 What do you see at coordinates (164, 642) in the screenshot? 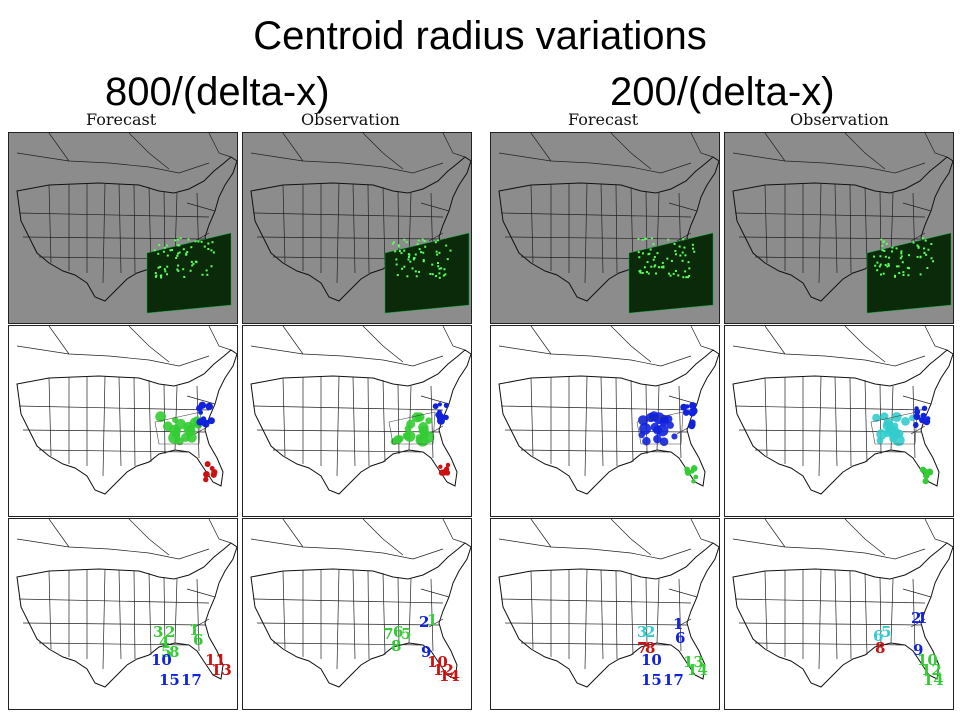
I see `object-label: 4` at bounding box center [164, 642].